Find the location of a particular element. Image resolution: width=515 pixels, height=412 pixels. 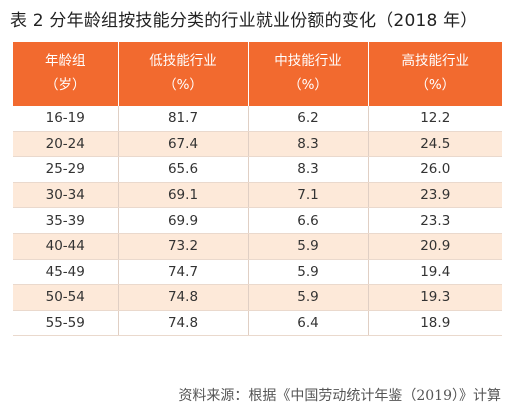

table-row: 16-19 81.7 6.2 12.2 is located at coordinates (257, 119).